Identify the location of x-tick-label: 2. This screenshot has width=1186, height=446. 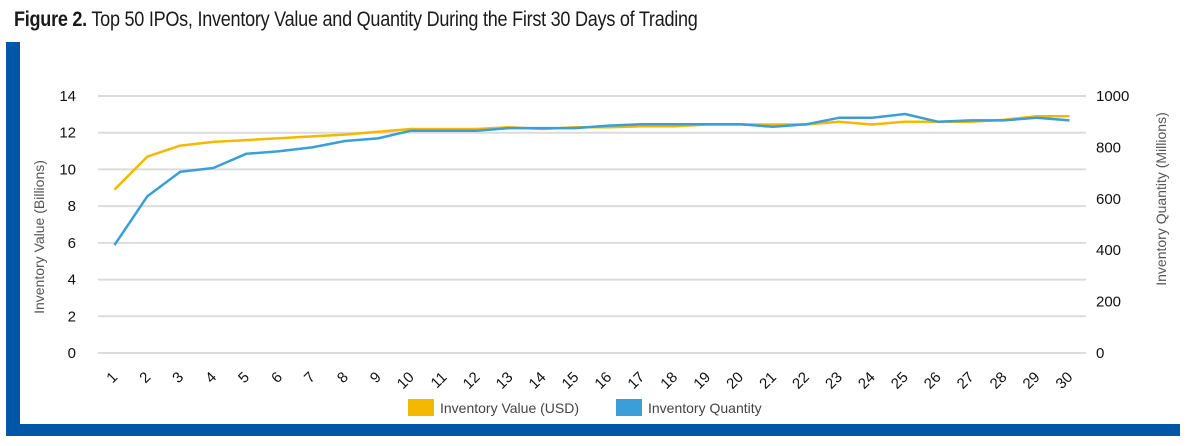
(145, 378).